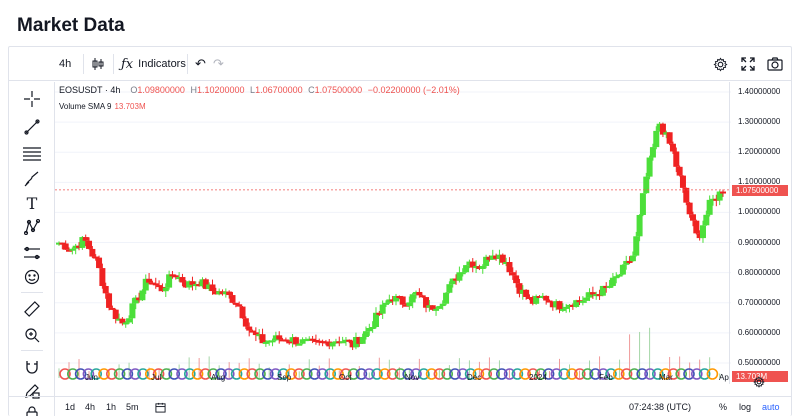 This screenshot has height=416, width=800. Describe the element at coordinates (32, 277) in the screenshot. I see `icons-tool` at that location.